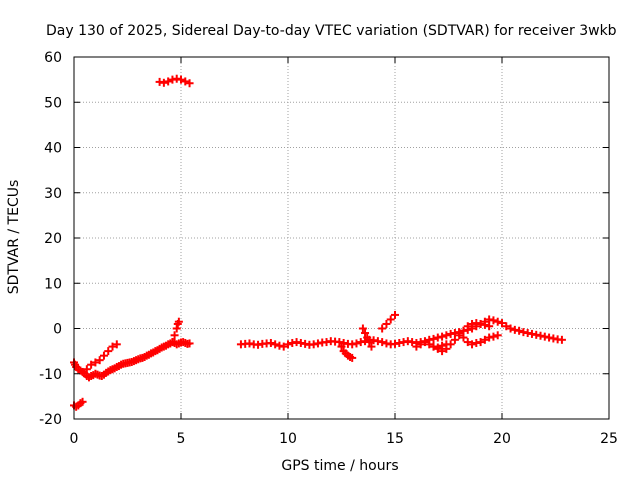  Describe the element at coordinates (53, 284) in the screenshot. I see `y-tick-label: 10` at that location.